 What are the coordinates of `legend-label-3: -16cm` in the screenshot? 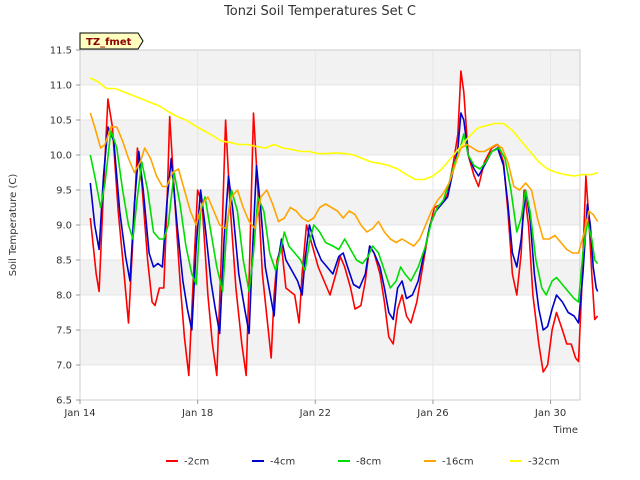 It's located at (458, 462).